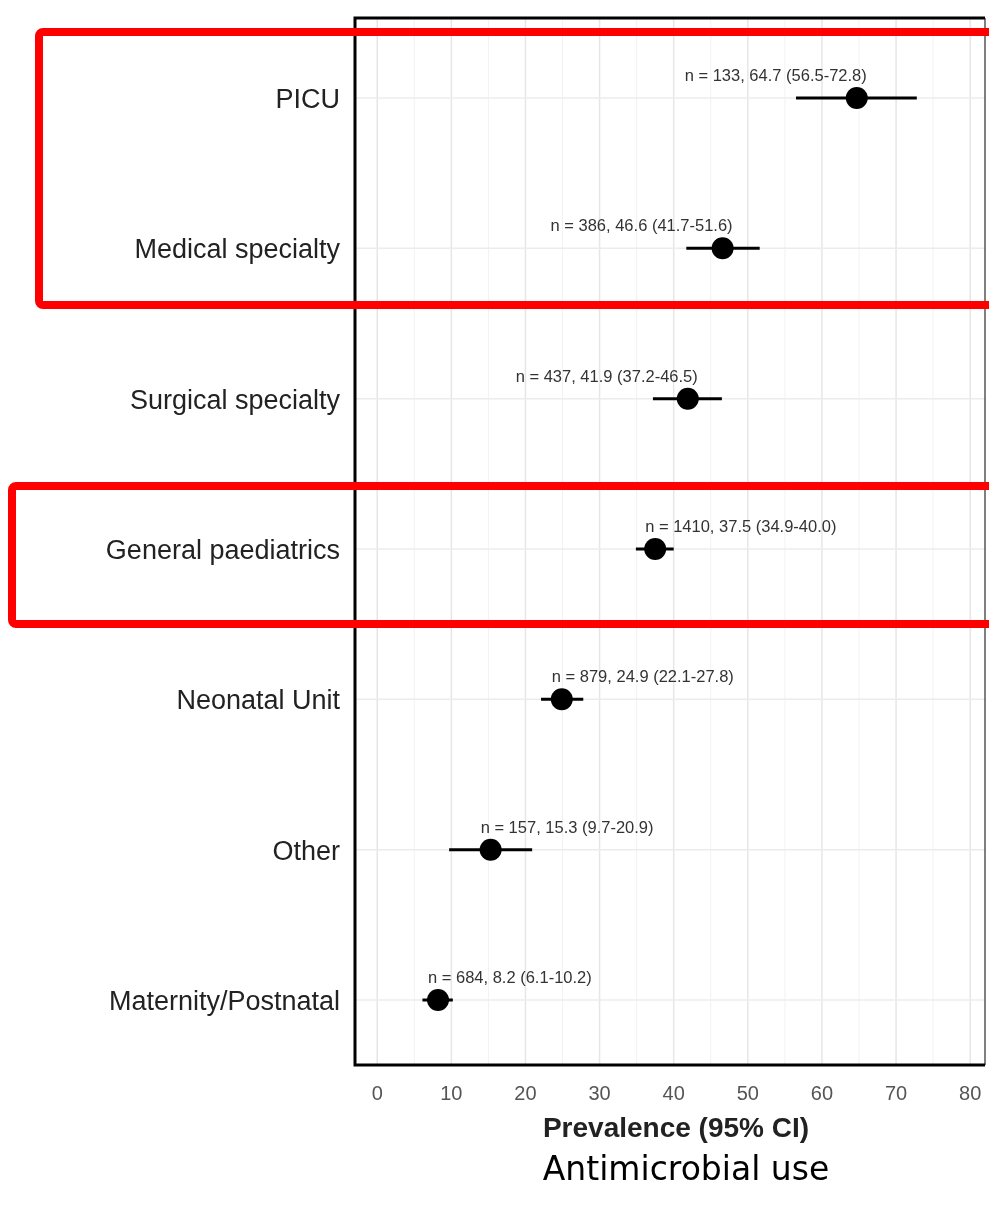  Describe the element at coordinates (822, 1093) in the screenshot. I see `x-tick-label: 60` at that location.